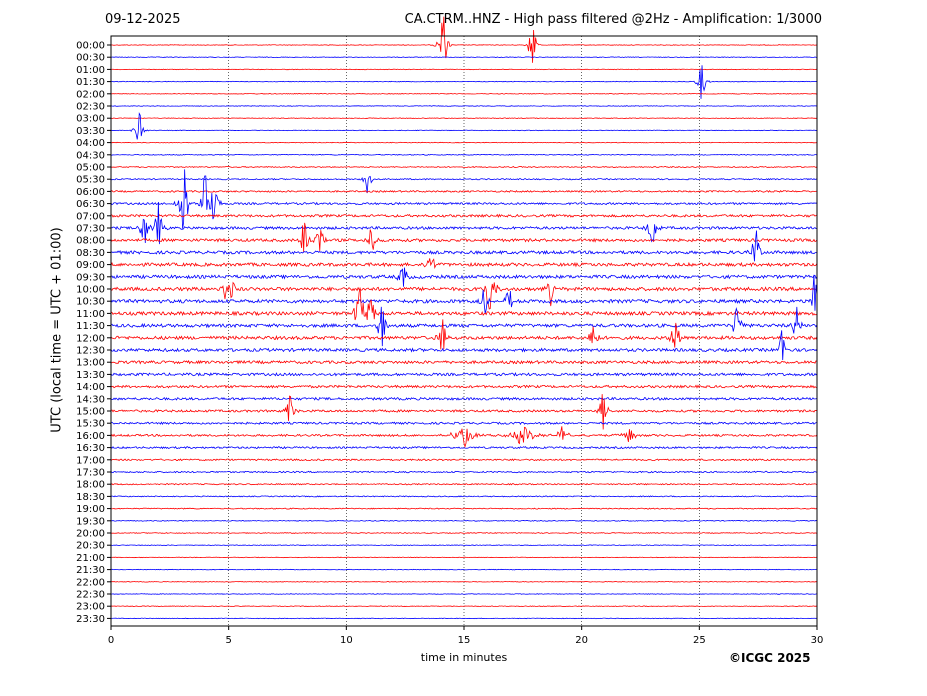 Image resolution: width=927 pixels, height=696 pixels. Describe the element at coordinates (90, 216) in the screenshot. I see `y-tick-label: 07:00` at that location.